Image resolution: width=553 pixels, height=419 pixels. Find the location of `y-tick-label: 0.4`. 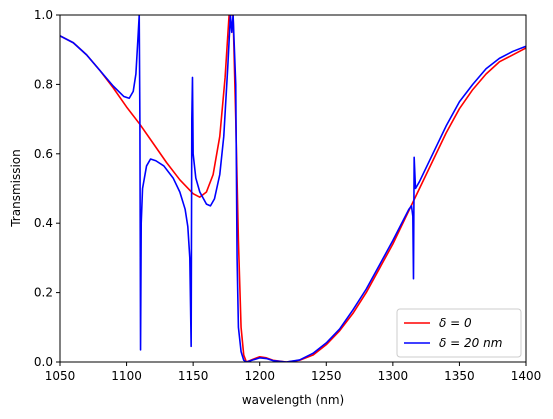

y-tick-label: 0.4 is located at coordinates (43, 223).